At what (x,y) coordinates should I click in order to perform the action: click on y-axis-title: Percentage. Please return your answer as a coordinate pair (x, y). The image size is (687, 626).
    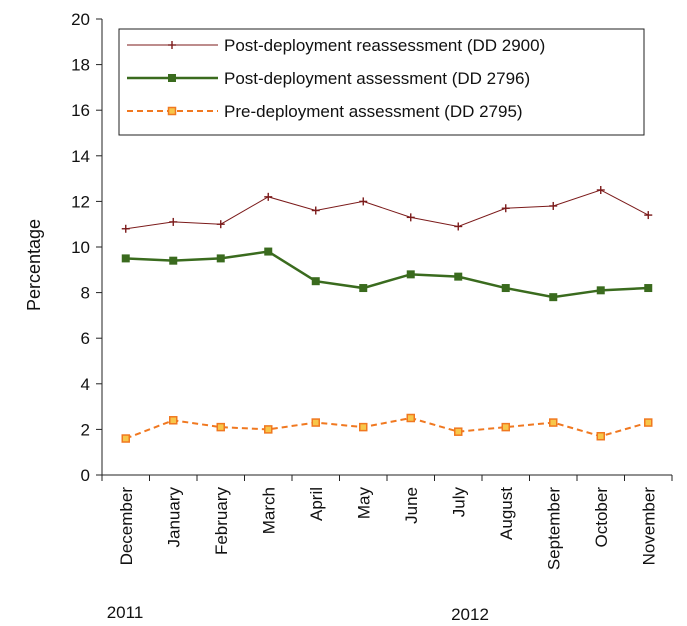
    Looking at the image, I should click on (34, 265).